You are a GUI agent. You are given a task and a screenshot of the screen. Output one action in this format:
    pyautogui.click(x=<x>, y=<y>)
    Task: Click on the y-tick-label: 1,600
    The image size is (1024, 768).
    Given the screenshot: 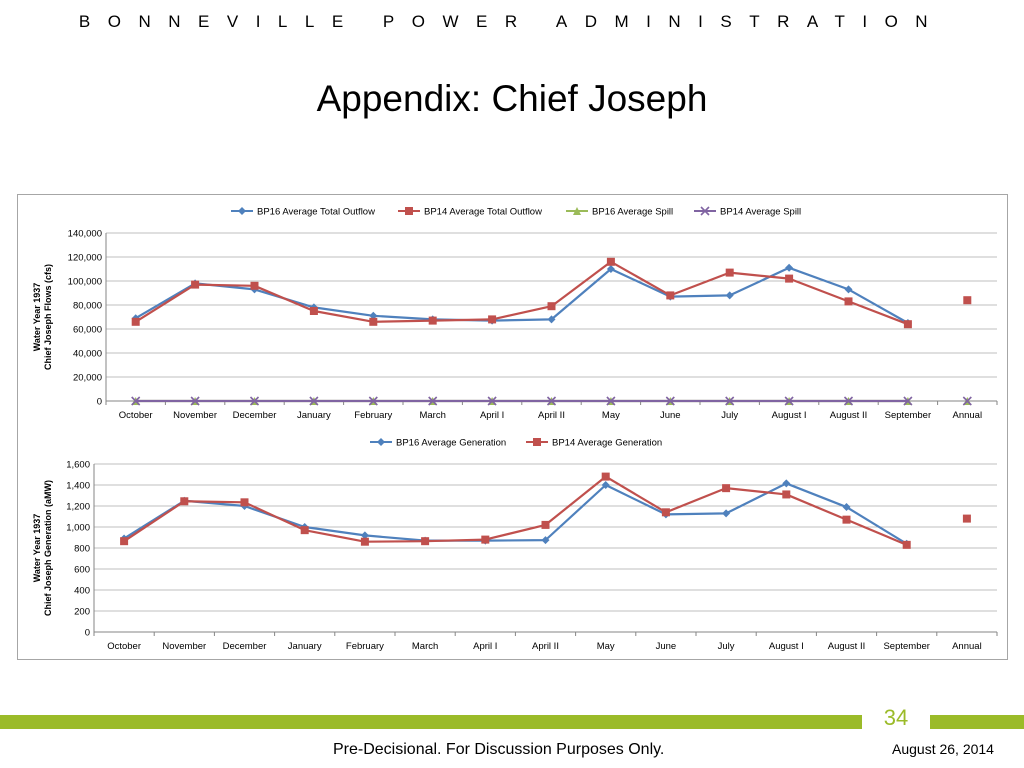 What is the action you would take?
    pyautogui.click(x=78, y=465)
    